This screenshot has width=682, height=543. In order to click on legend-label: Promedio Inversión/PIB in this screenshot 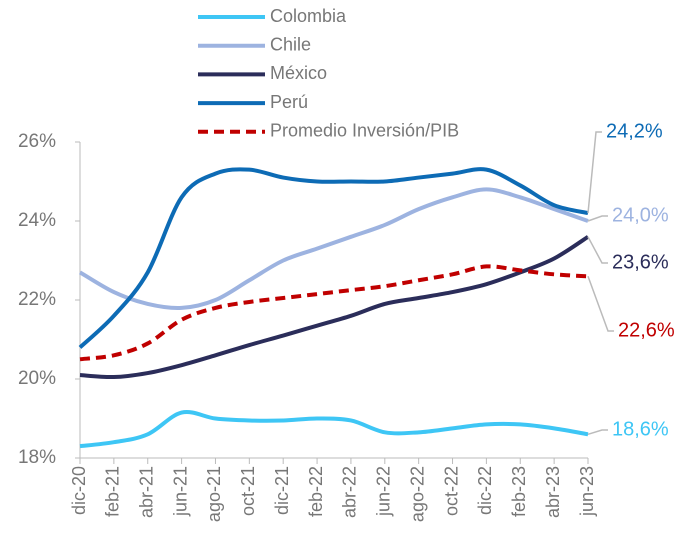, I will do `click(364, 131)`.